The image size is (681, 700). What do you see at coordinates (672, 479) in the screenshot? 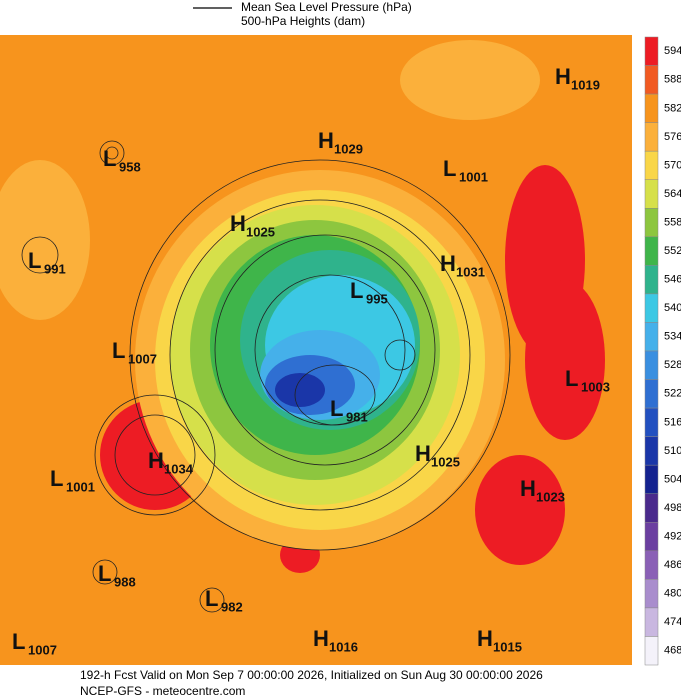
I see `colorbar-label: 504` at bounding box center [672, 479].